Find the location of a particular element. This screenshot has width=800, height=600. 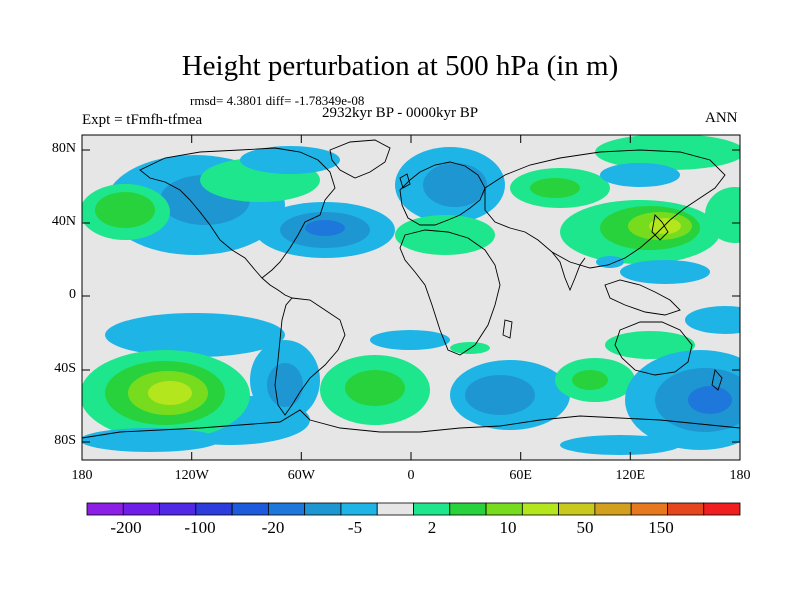

coast-asia is located at coordinates (605, 209).